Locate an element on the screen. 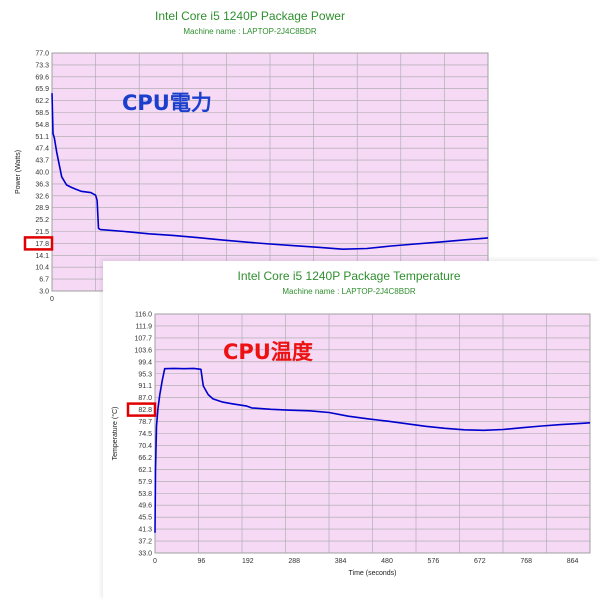 This screenshot has width=600, height=600. x-tick-label: 288 is located at coordinates (294, 561).